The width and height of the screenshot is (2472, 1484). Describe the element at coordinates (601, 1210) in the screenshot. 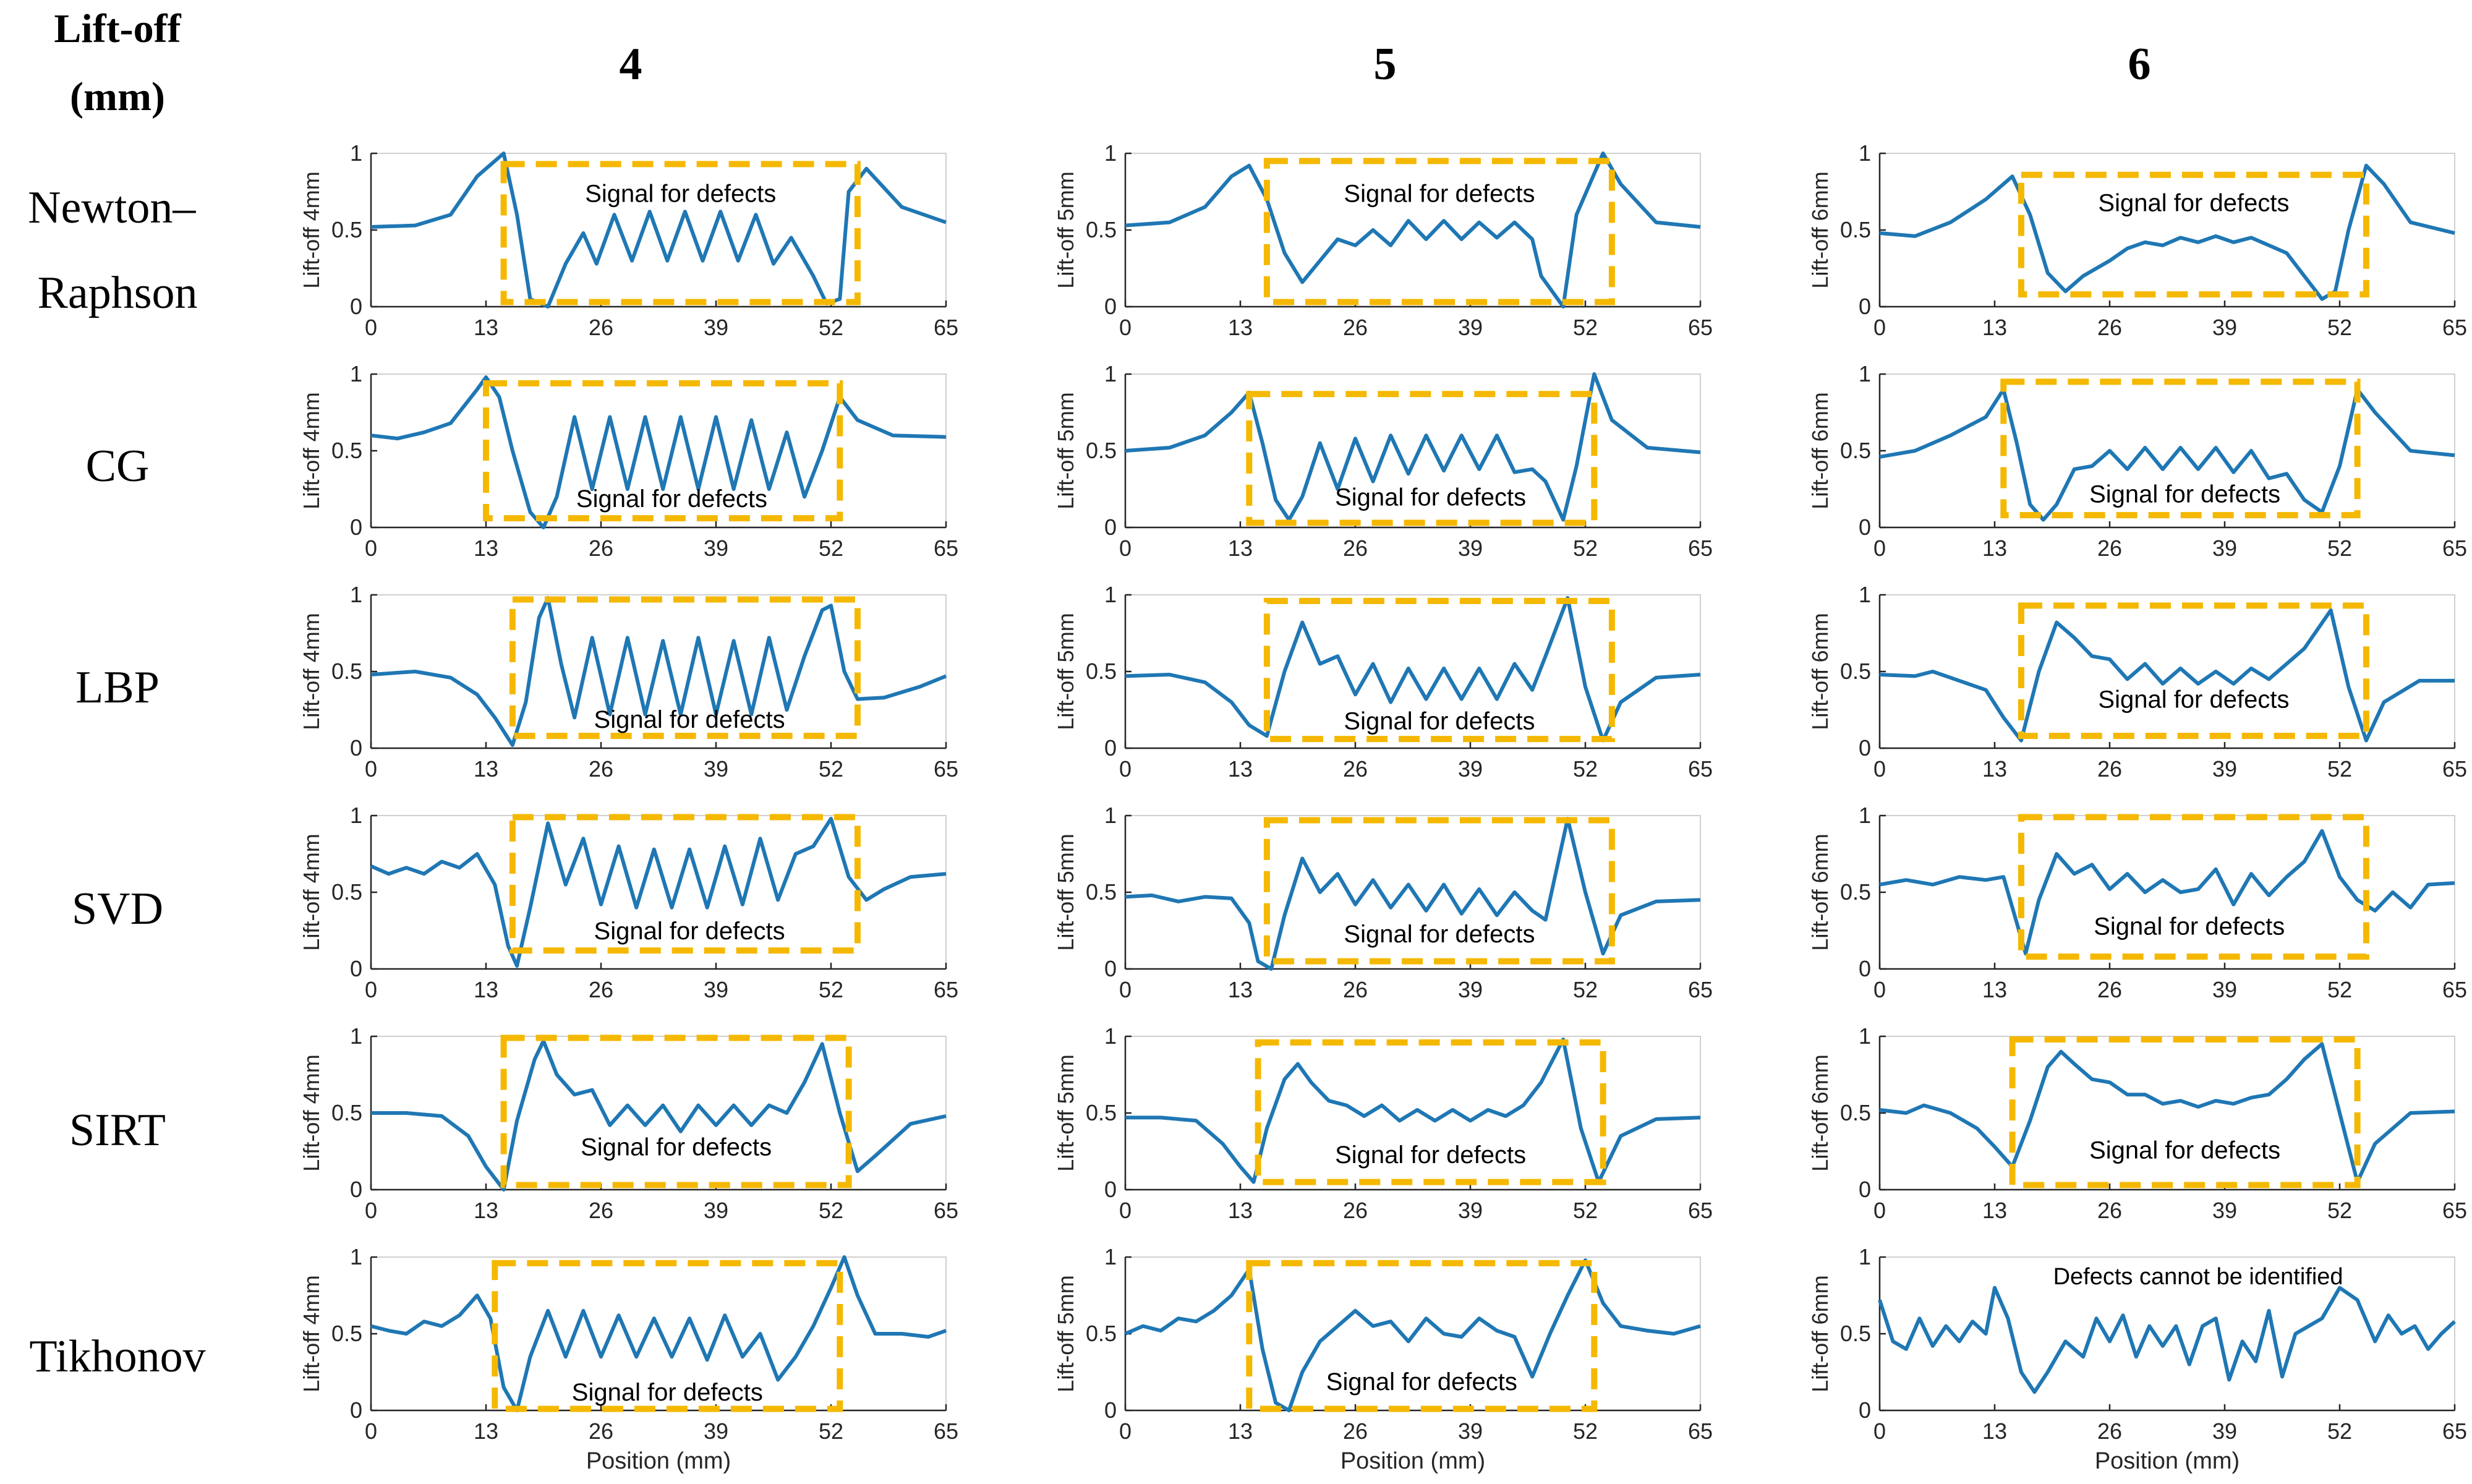

I see `panel-sirt-4-x-tick-label-26: 26` at that location.